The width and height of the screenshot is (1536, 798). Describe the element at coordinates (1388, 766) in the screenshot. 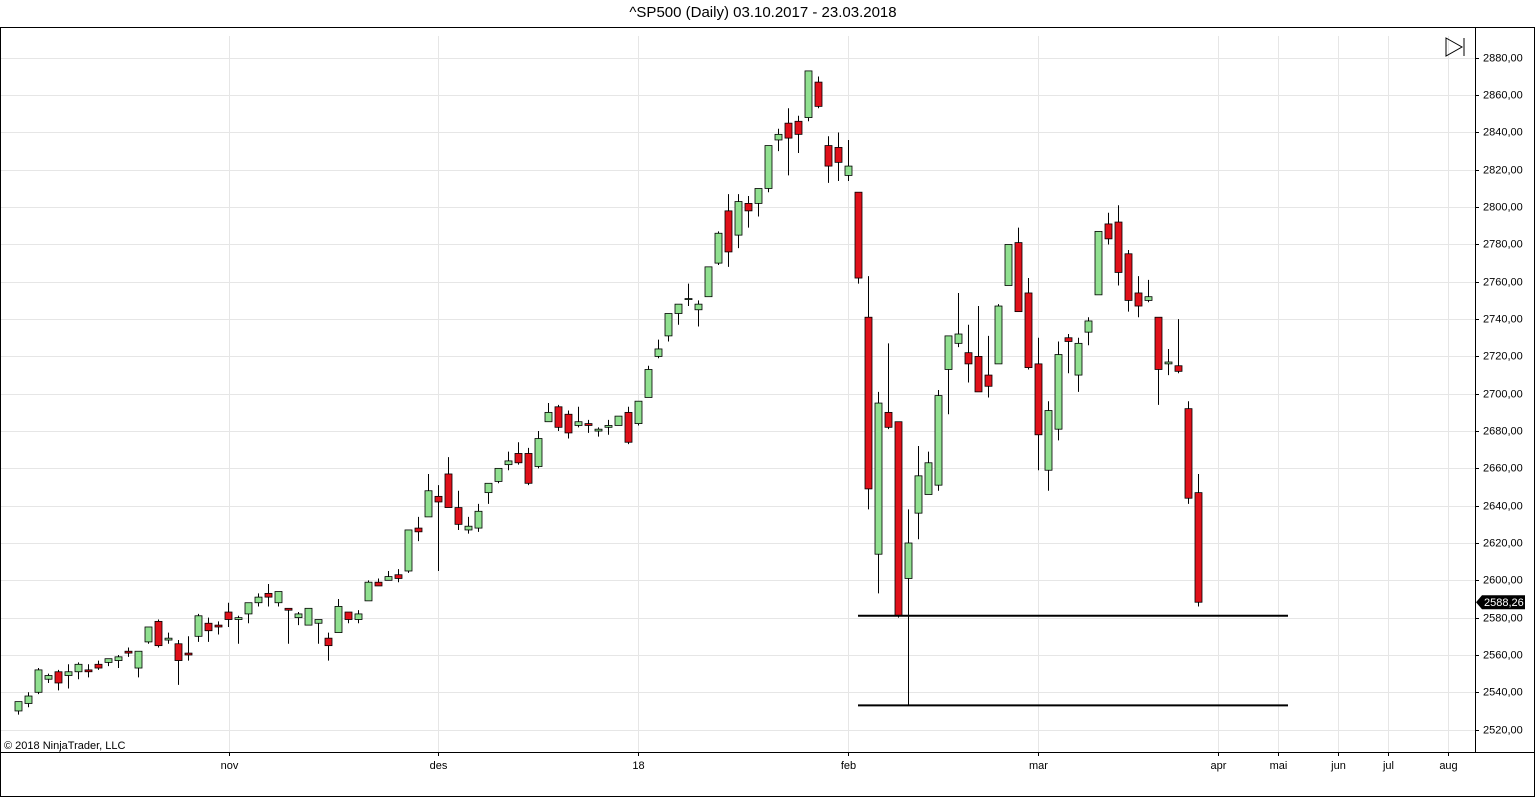

I see `x-tick-label: jul` at that location.